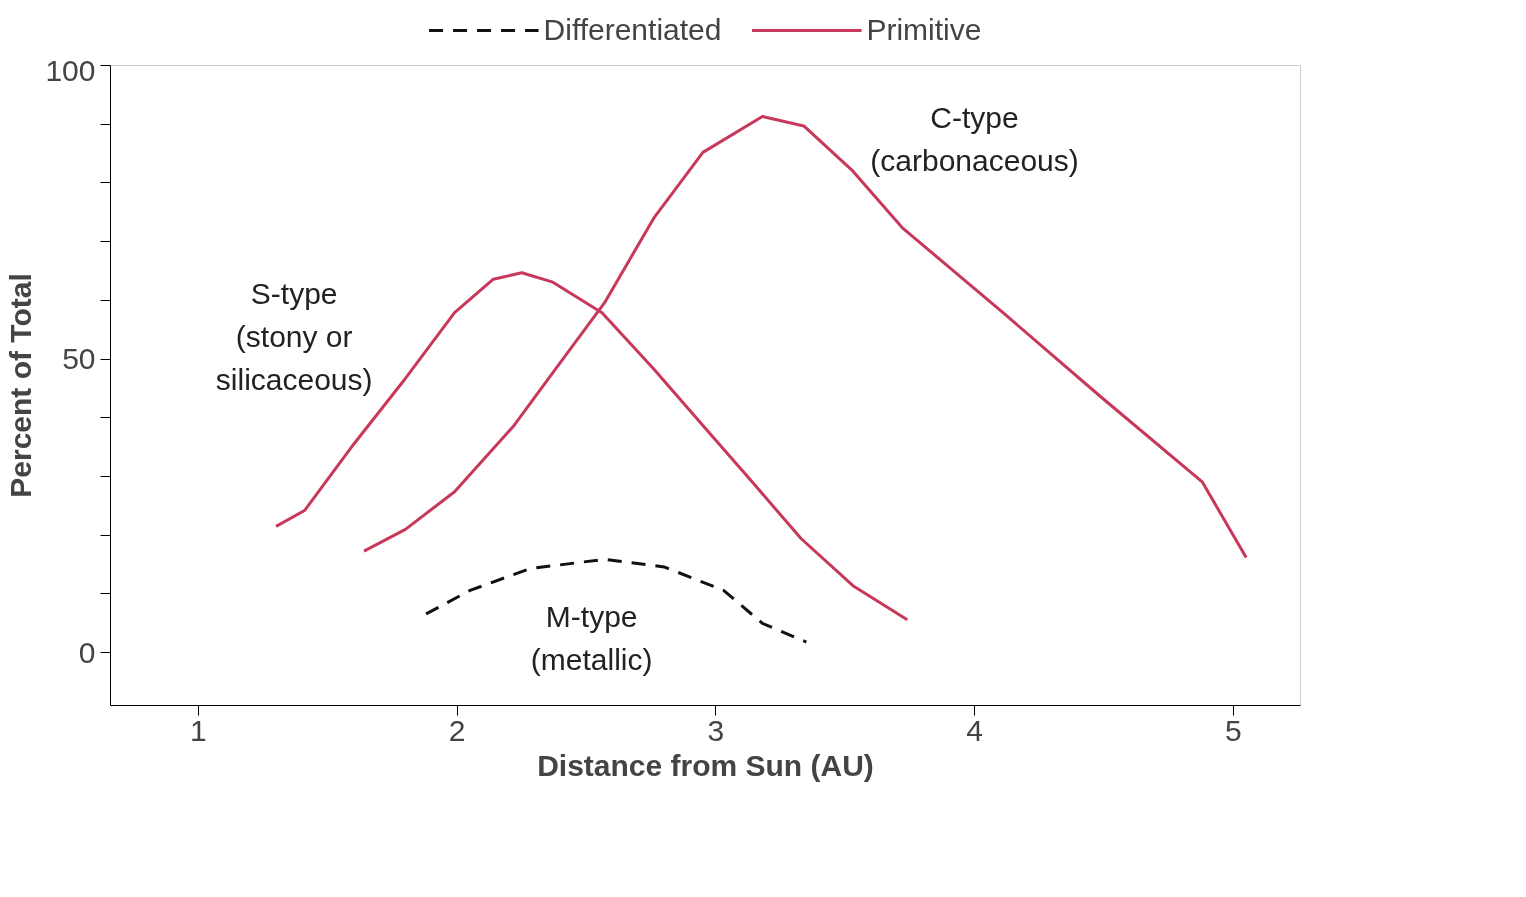 The image size is (1526, 897). Describe the element at coordinates (924, 30) in the screenshot. I see `legend-label: Primitive` at that location.